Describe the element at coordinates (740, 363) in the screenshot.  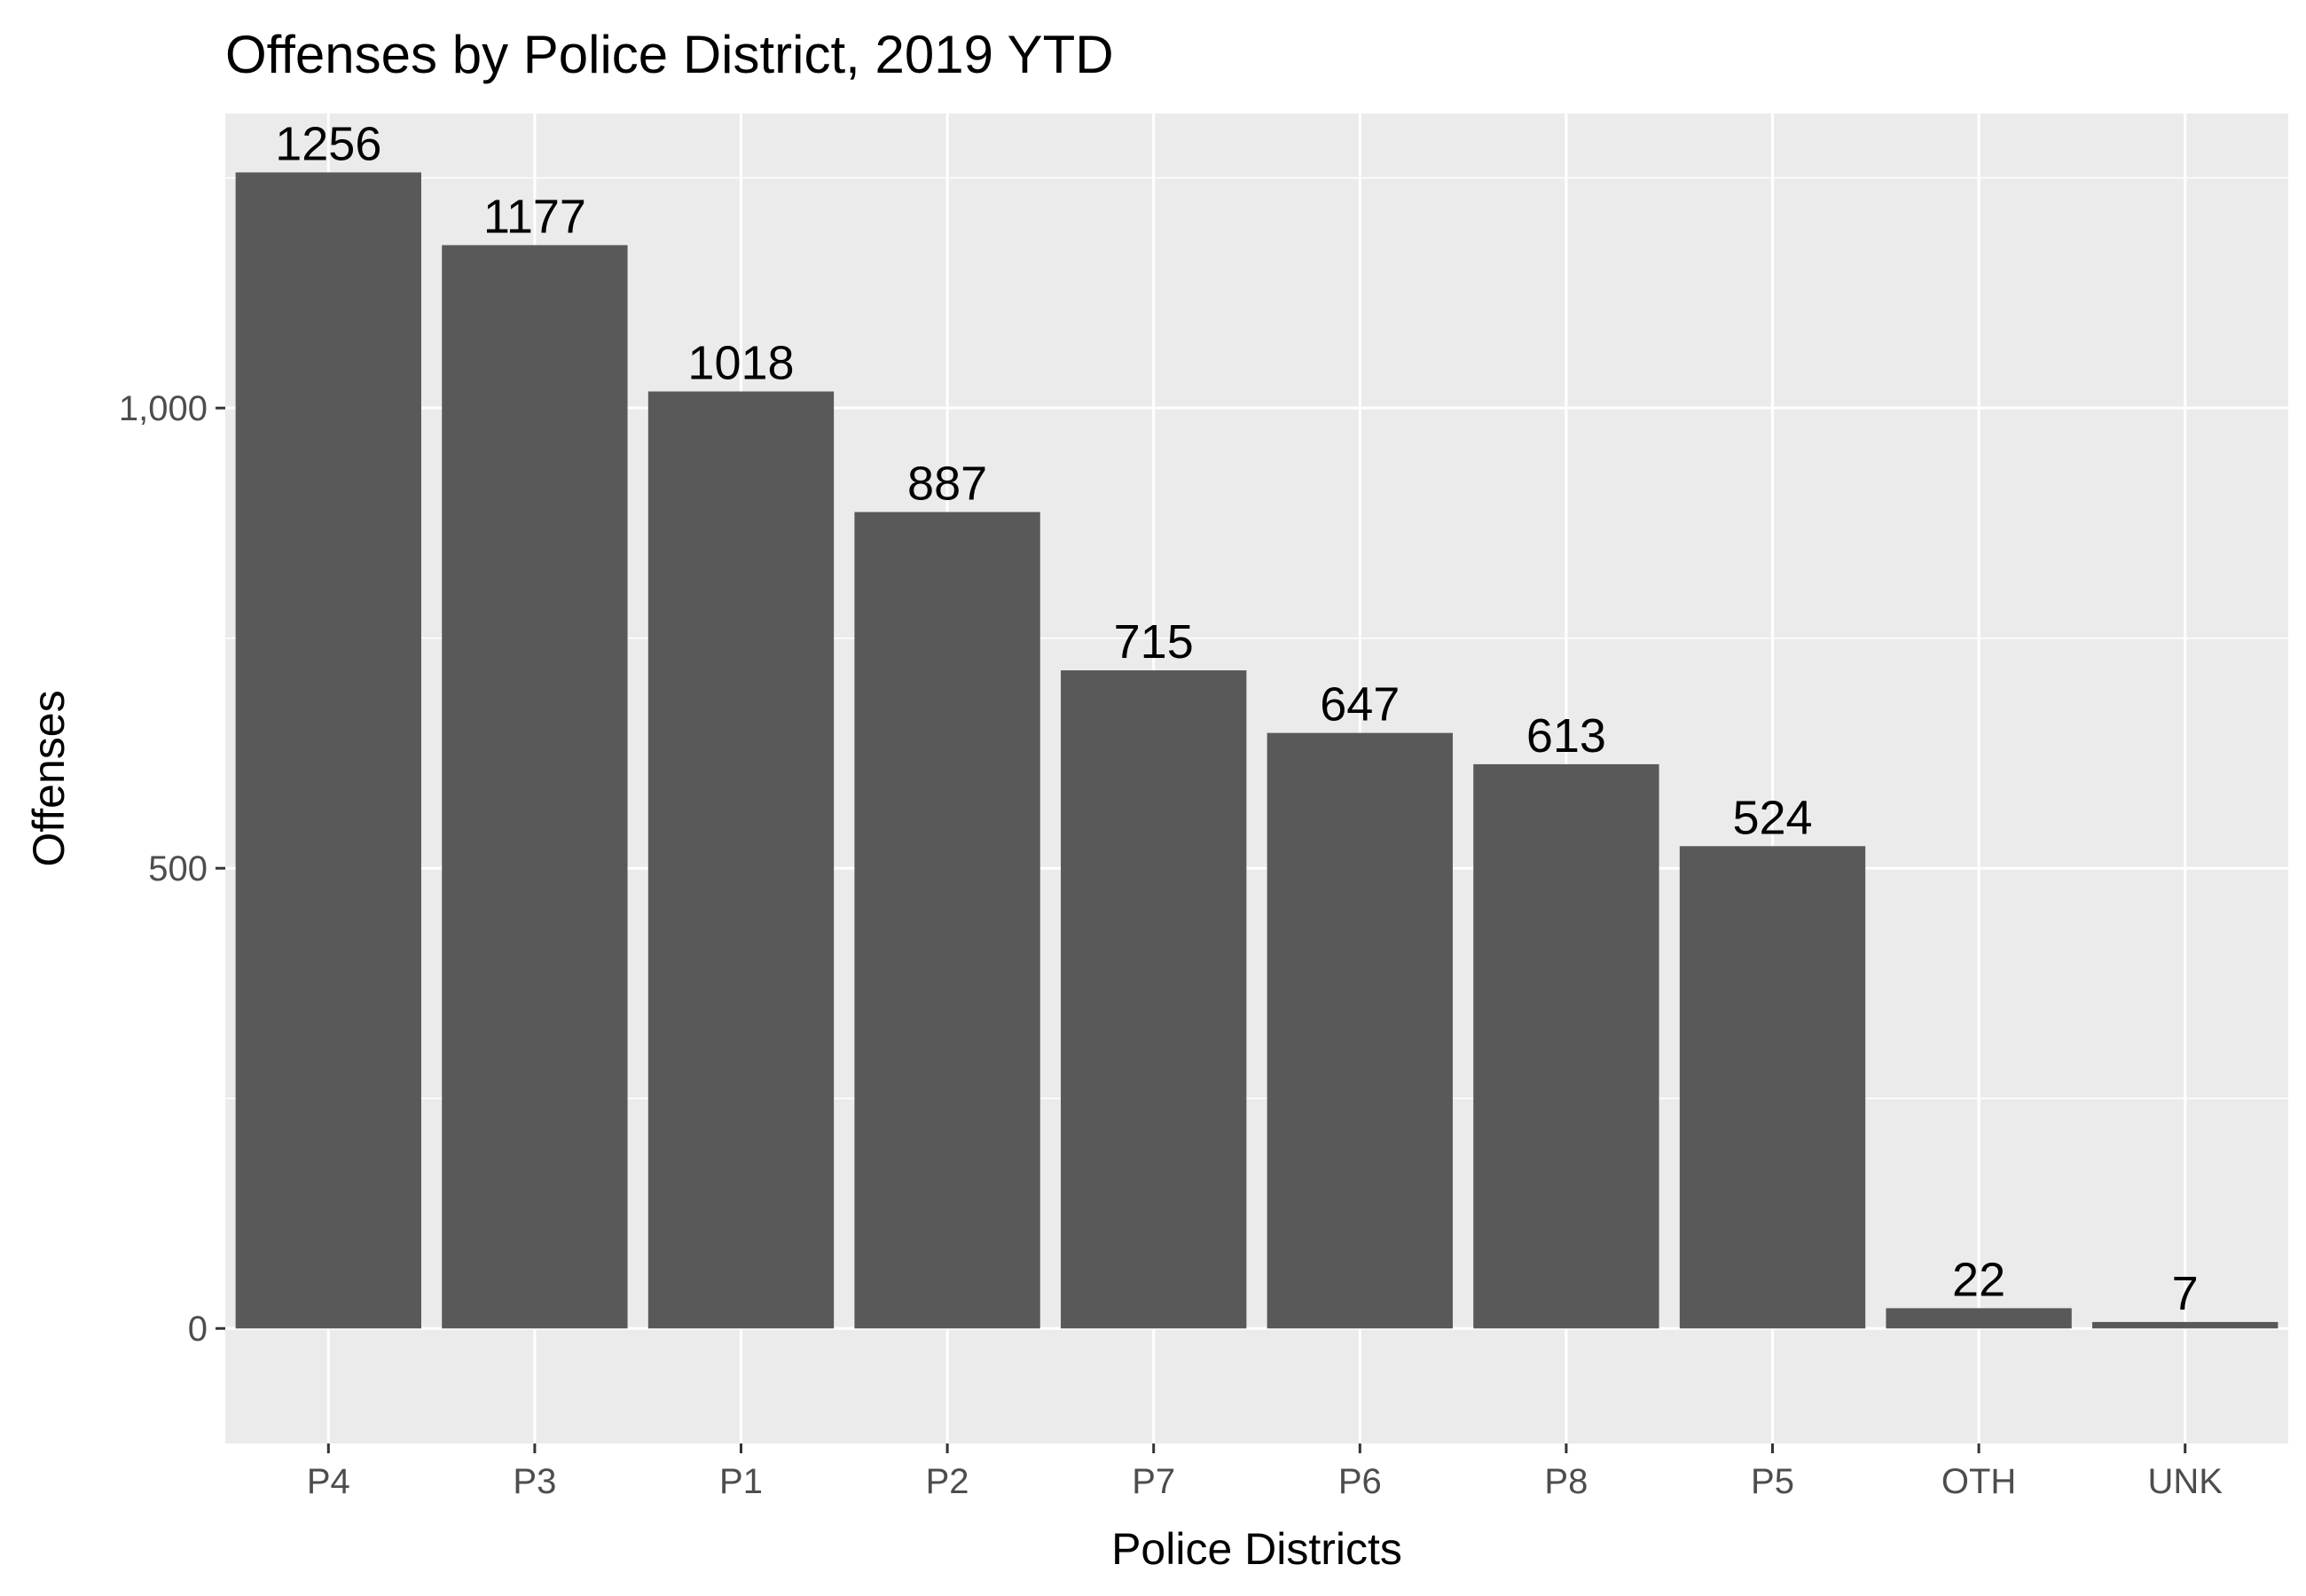
I see `bar-value-label: 1018` at that location.